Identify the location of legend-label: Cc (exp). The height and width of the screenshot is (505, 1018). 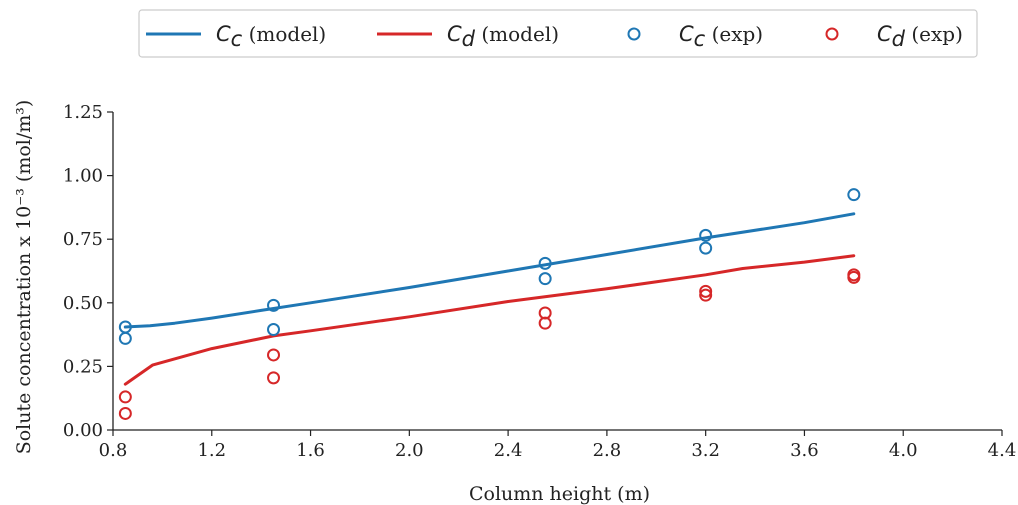
(721, 36).